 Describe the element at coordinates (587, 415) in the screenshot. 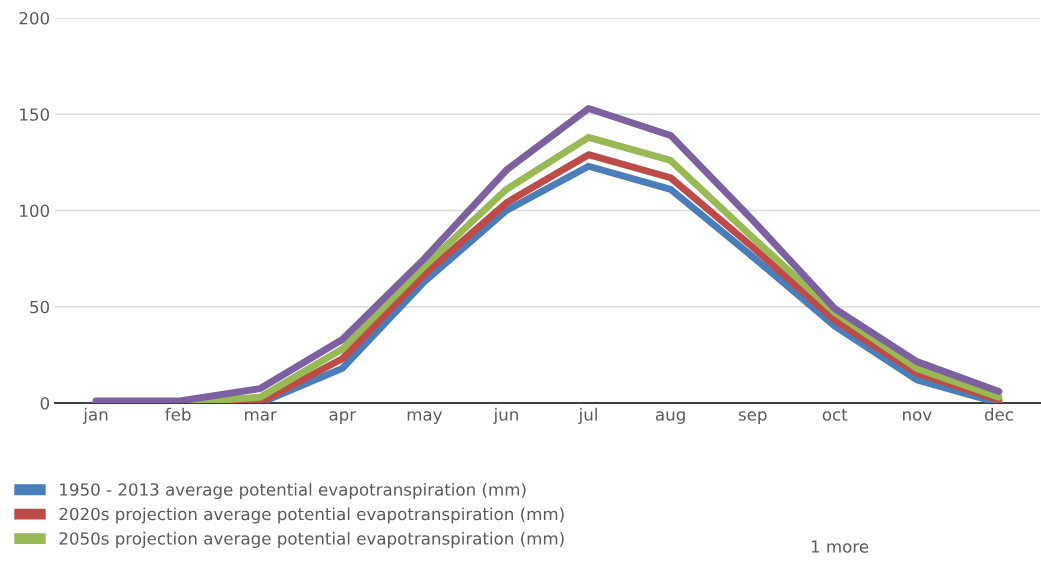

I see `x-tick-label: jul` at that location.